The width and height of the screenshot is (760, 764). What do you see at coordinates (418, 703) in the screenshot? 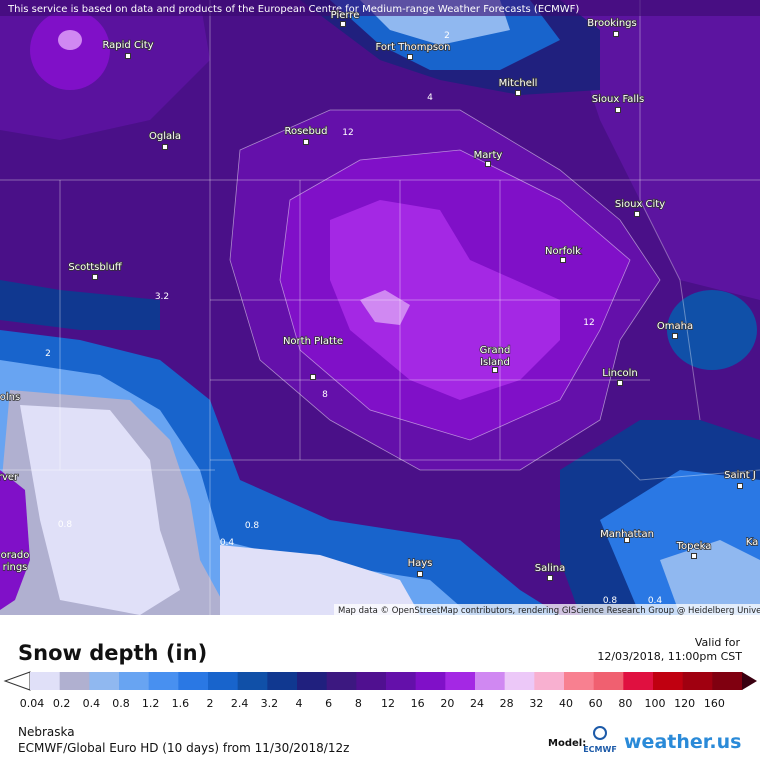
I see `legend-label: 16` at bounding box center [418, 703].